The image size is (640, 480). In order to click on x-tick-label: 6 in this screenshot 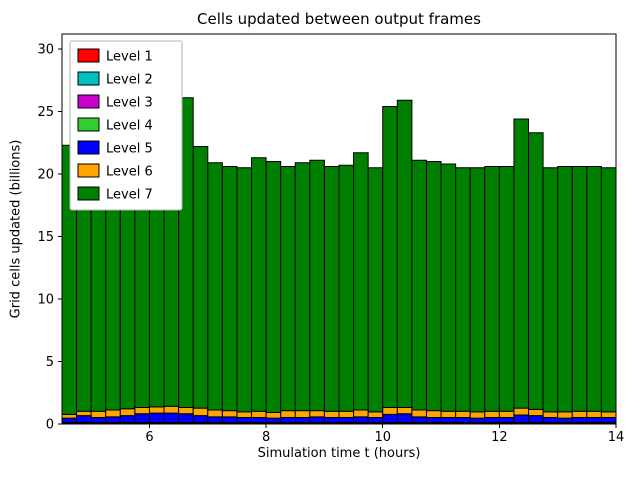, I will do `click(149, 437)`.